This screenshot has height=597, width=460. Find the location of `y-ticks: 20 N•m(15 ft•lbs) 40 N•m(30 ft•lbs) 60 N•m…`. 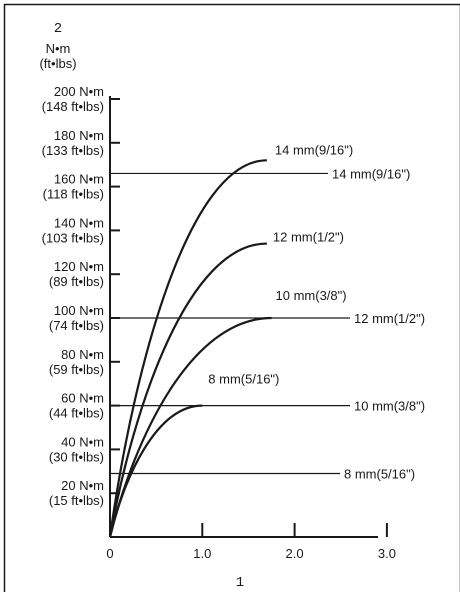

y-ticks: 20 N•m(15 ft•lbs) 40 N•m(30 ft•lbs) 60 N•m… is located at coordinates (81, 296).